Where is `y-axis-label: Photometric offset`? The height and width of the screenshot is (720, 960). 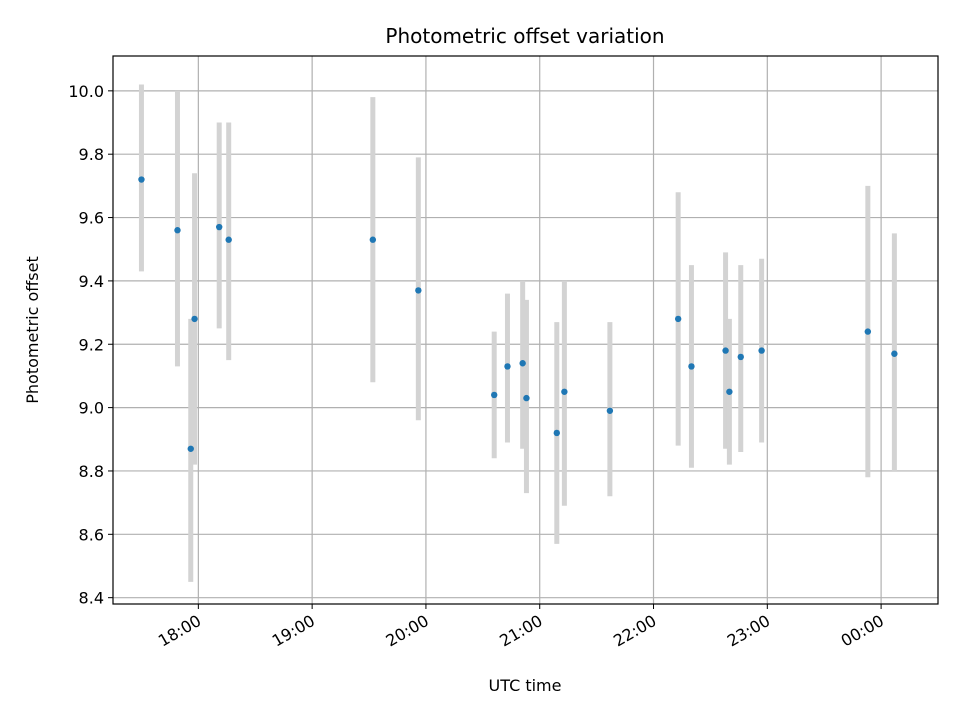
y-axis-label: Photometric offset is located at coordinates (32, 330).